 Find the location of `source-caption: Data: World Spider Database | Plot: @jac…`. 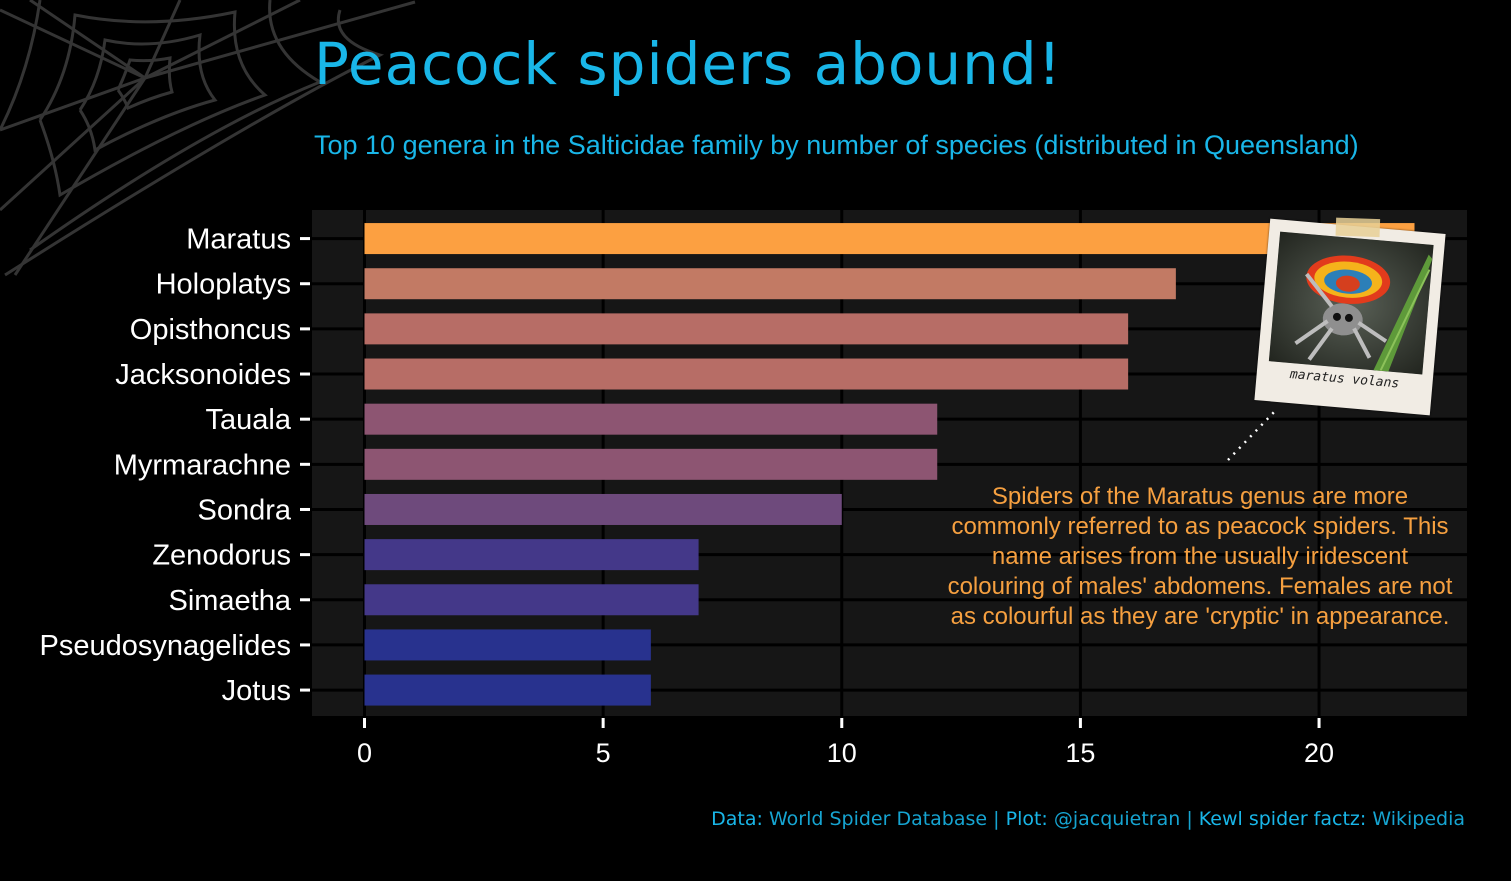

source-caption: Data: World Spider Database | Plot: @jac… is located at coordinates (1088, 819).